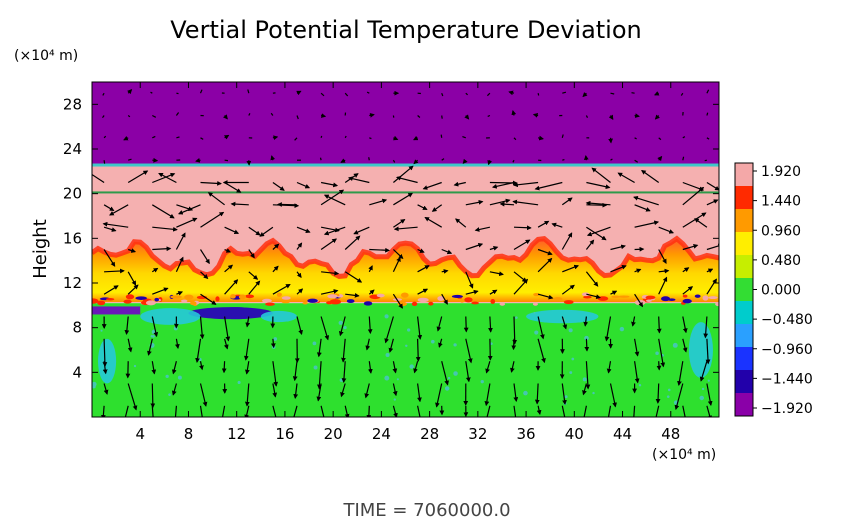 This screenshot has height=519, width=854. I want to click on colorbar-label: 1.440, so click(781, 202).